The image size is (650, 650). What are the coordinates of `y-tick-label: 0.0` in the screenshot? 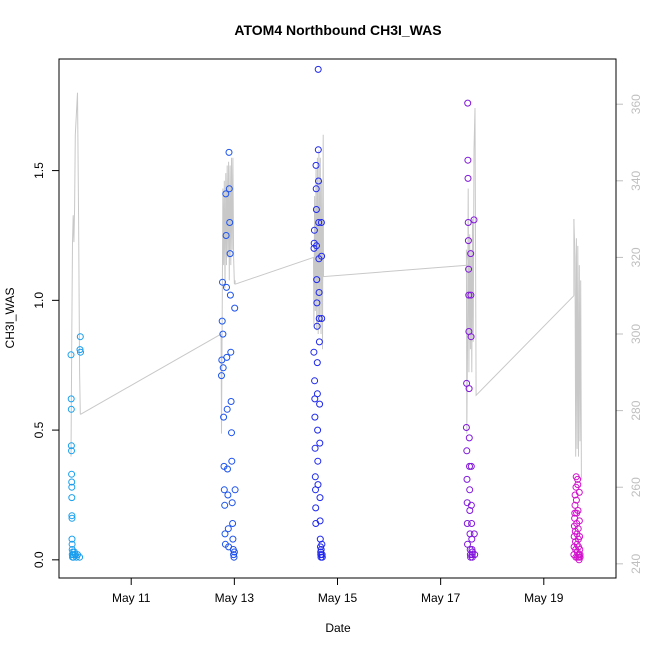 It's located at (39, 559).